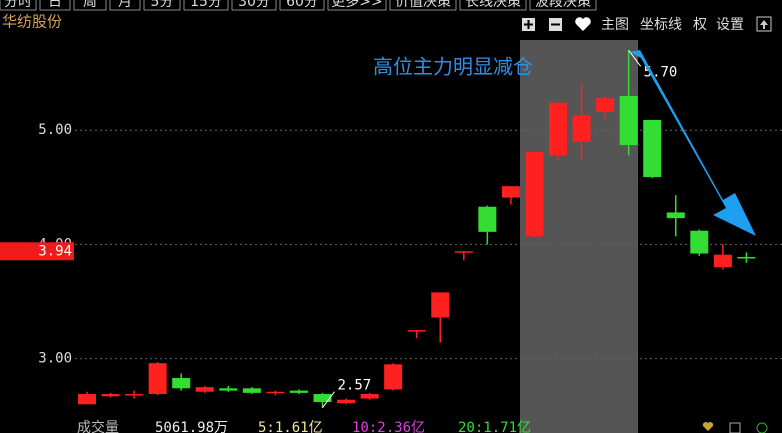 The width and height of the screenshot is (782, 433). Describe the element at coordinates (700, 25) in the screenshot. I see `toolbar-item: 权` at that location.